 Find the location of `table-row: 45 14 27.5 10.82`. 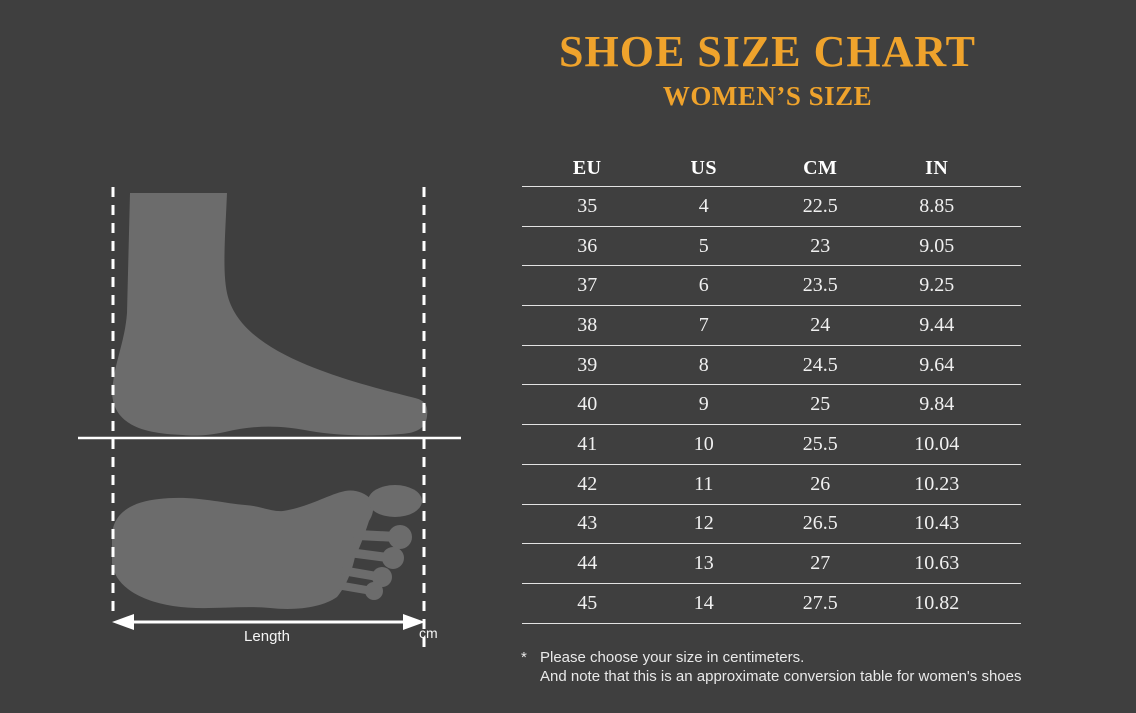

table-row: 45 14 27.5 10.82 is located at coordinates (771, 604).